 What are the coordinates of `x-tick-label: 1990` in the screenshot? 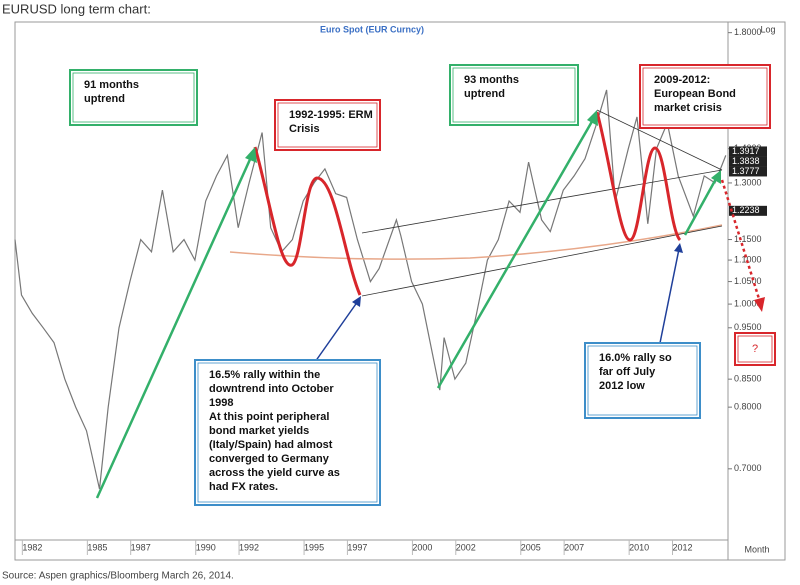 It's located at (206, 547).